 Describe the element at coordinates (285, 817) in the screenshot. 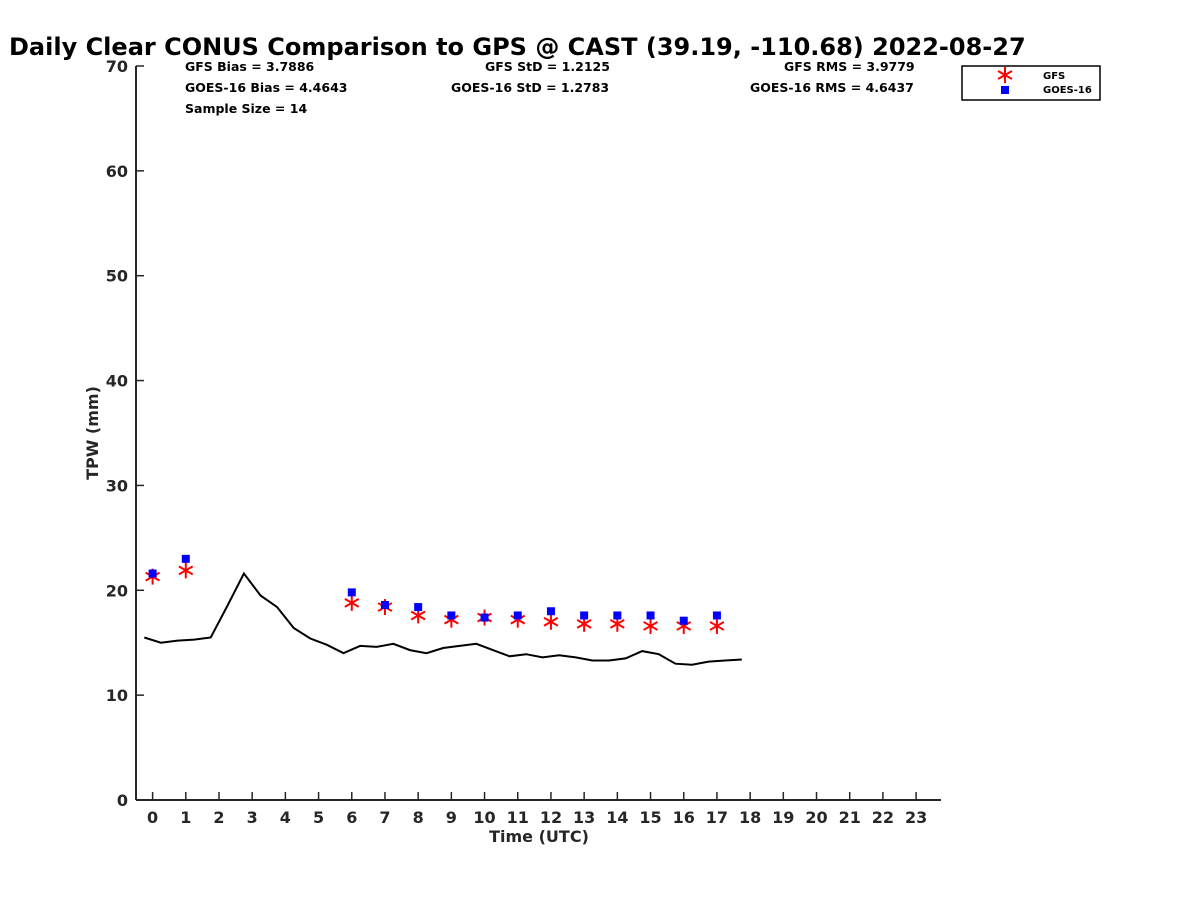

I see `x-tick-label: 4` at that location.